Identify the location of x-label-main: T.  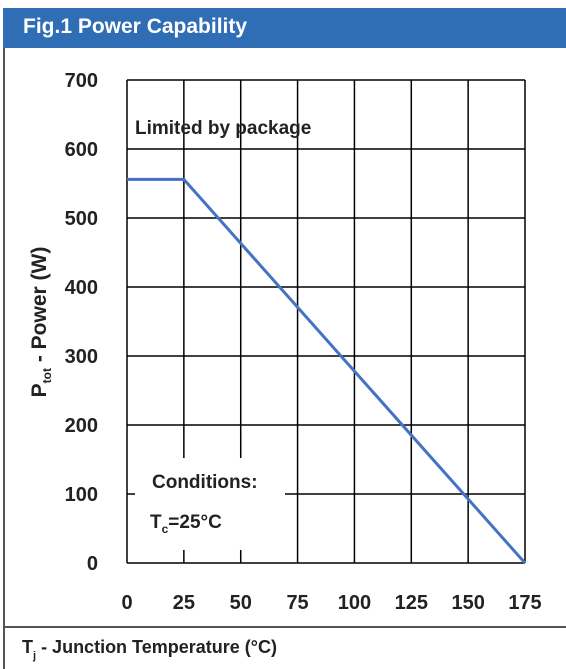
(27, 647).